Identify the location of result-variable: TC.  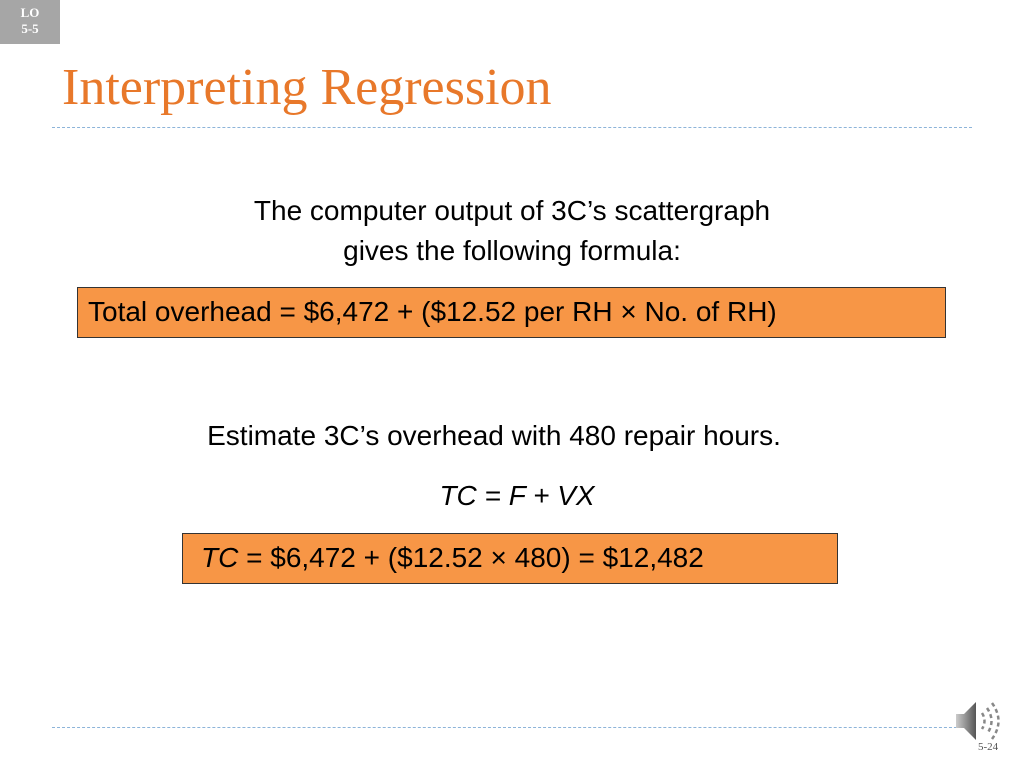
(220, 557).